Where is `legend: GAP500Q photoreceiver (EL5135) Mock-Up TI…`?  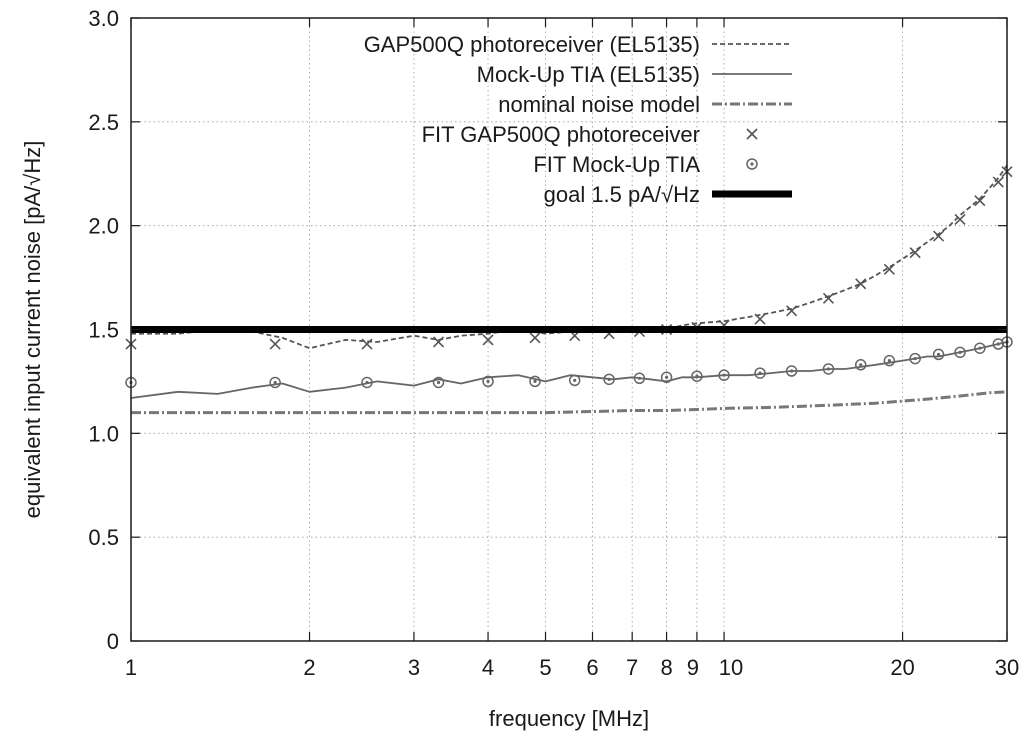
legend: GAP500Q photoreceiver (EL5135) Mock-Up TI… is located at coordinates (578, 119).